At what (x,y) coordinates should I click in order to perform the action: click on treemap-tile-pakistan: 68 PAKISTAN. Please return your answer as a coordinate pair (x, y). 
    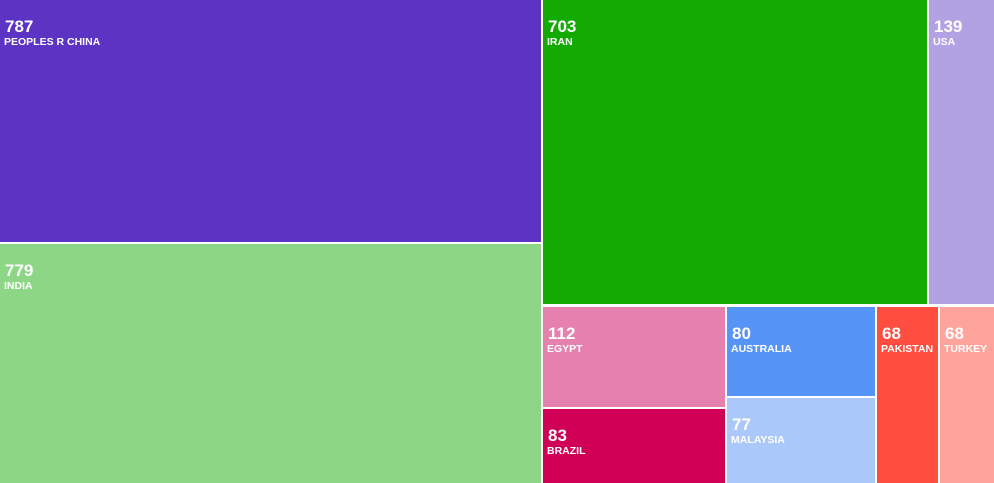
    Looking at the image, I should click on (907, 395).